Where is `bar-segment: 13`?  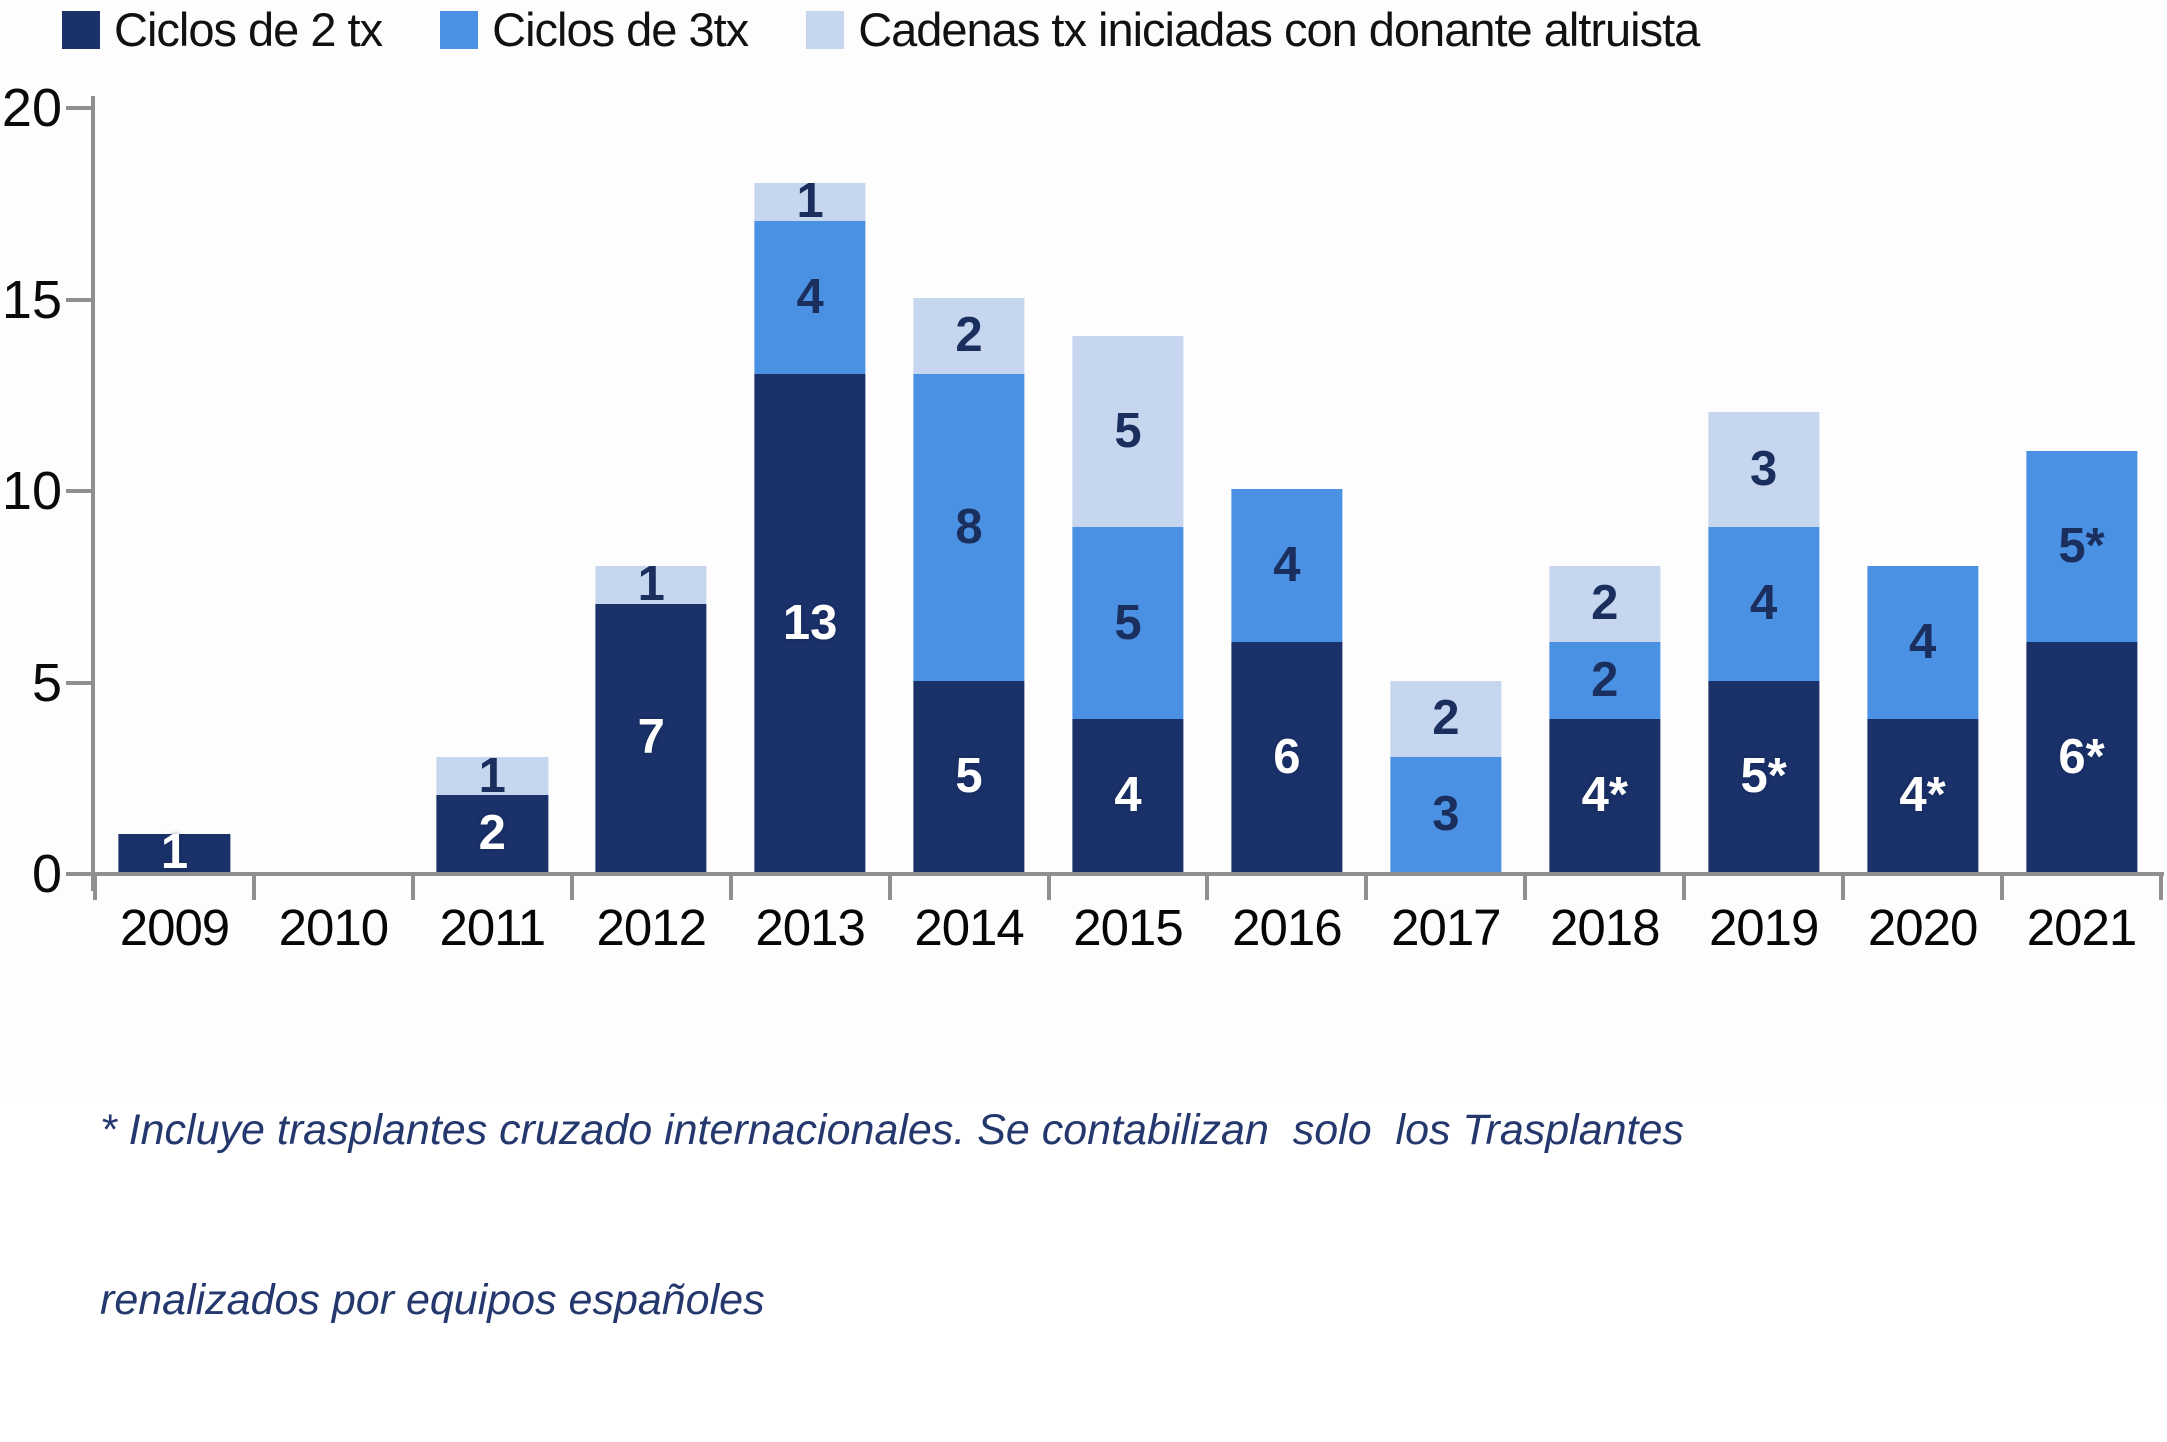
bar-segment: 13 is located at coordinates (810, 623).